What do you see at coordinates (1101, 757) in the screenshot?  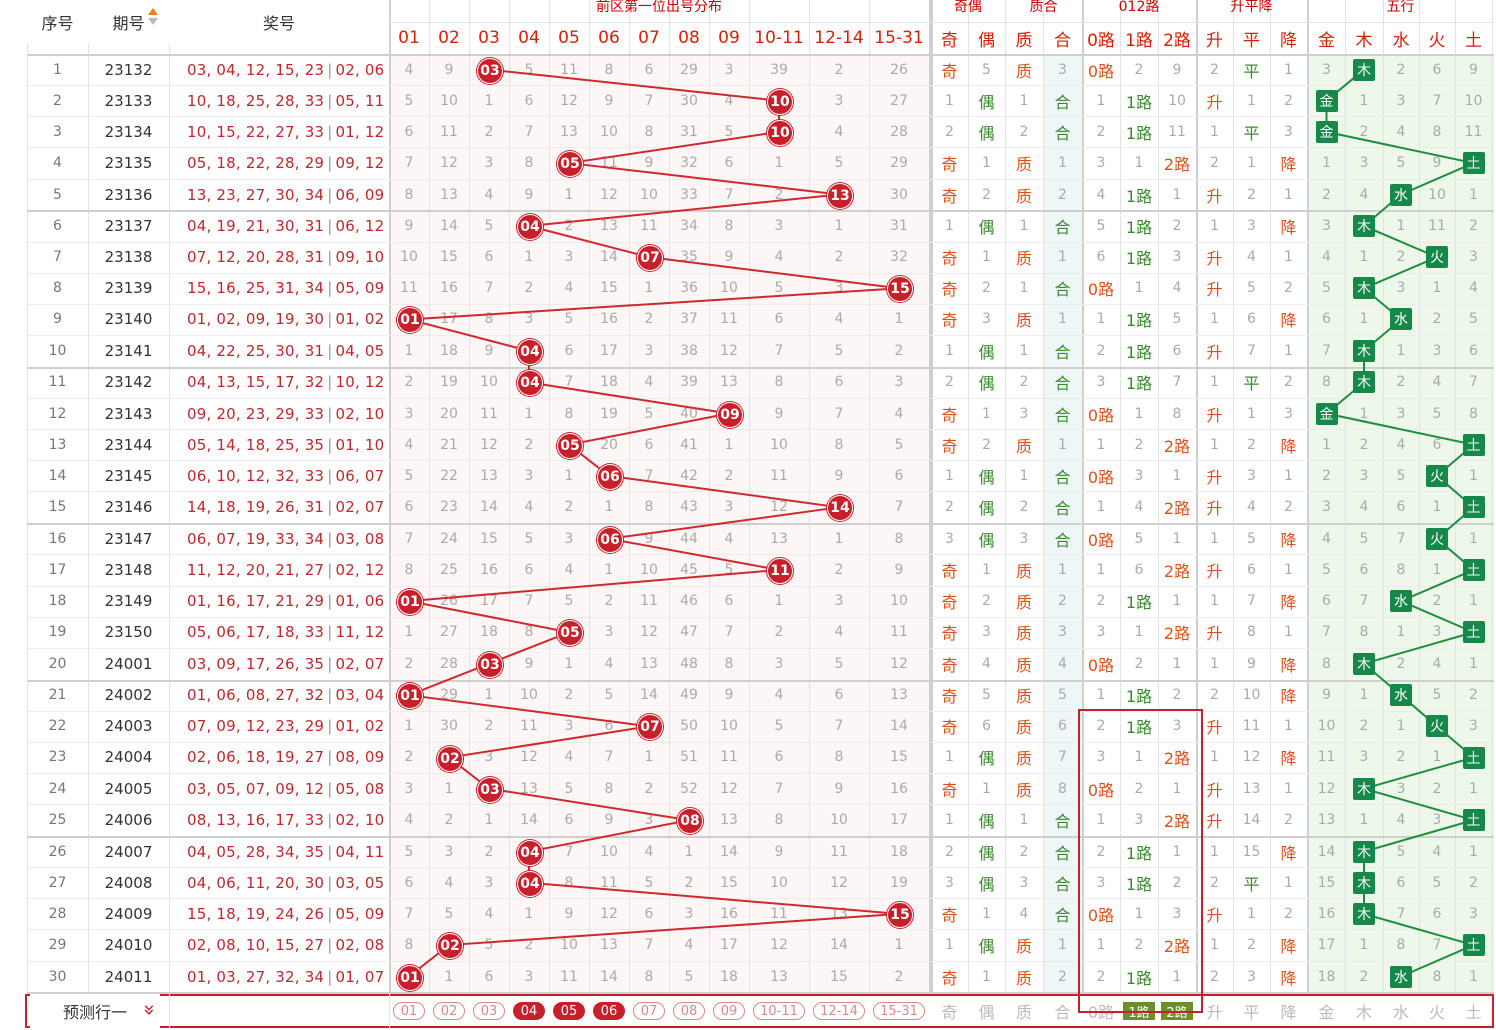 I see `mod-cell: 3` at bounding box center [1101, 757].